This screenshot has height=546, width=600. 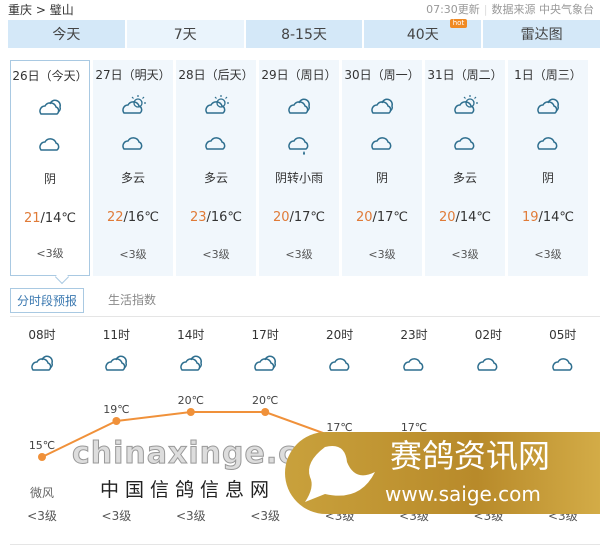 What do you see at coordinates (116, 335) in the screenshot?
I see `hour-time: 11时` at bounding box center [116, 335].